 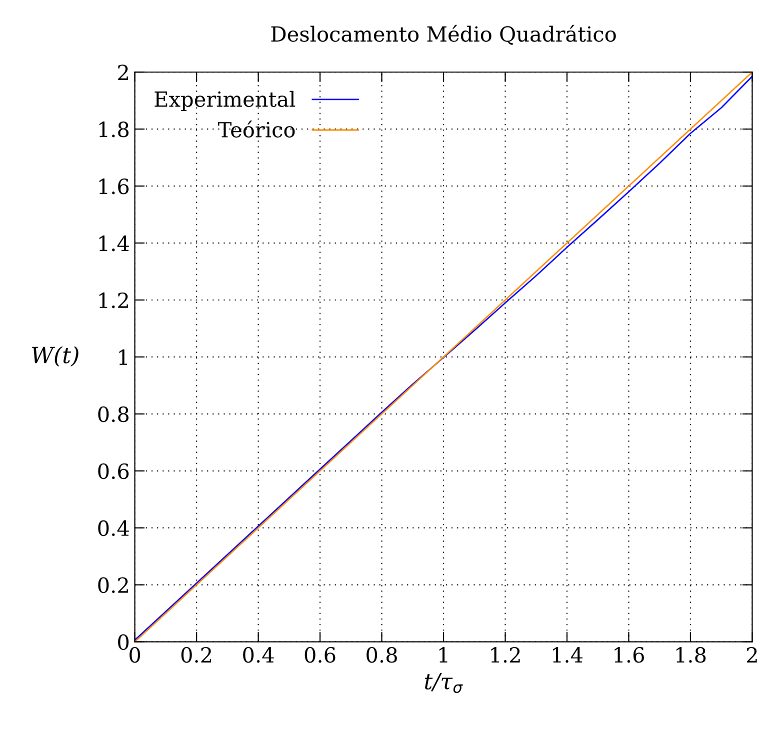 I want to click on y-tick-label: 1, so click(x=123, y=357).